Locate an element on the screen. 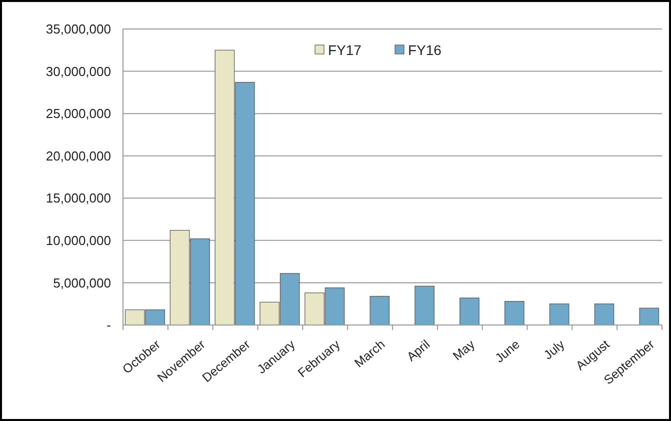  x-tick-label: July is located at coordinates (554, 349).